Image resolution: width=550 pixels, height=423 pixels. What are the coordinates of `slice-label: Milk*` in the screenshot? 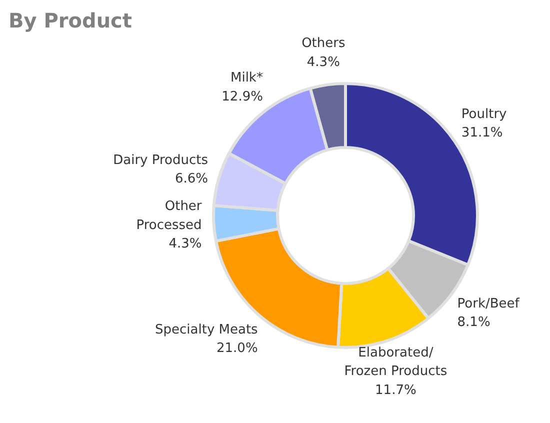 It's located at (247, 78).